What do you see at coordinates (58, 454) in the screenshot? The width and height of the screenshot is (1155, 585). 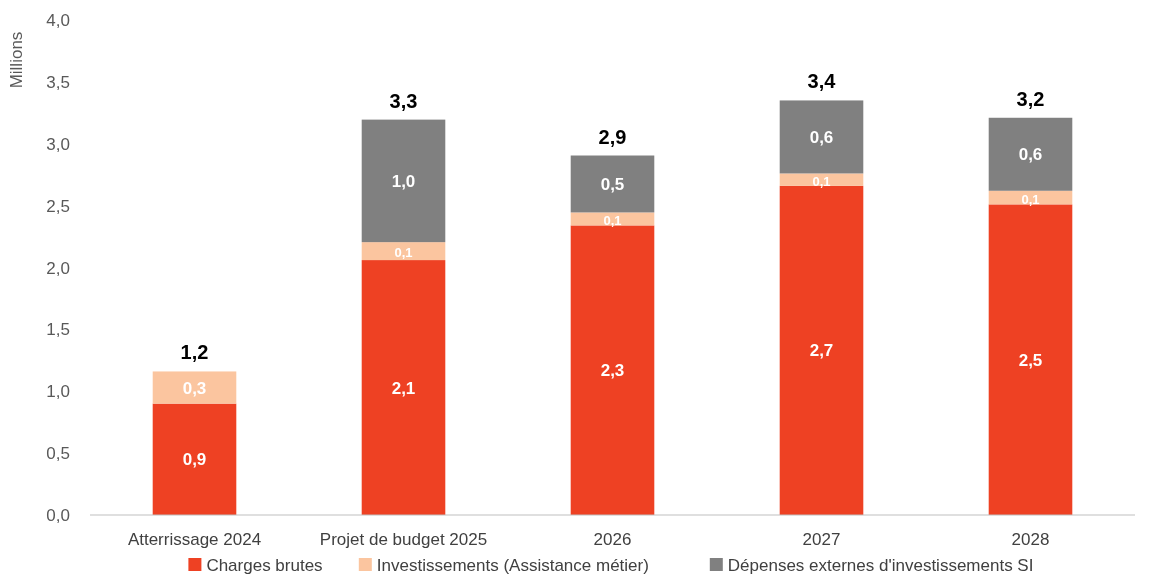 I see `y-tick-label: 0,5` at bounding box center [58, 454].